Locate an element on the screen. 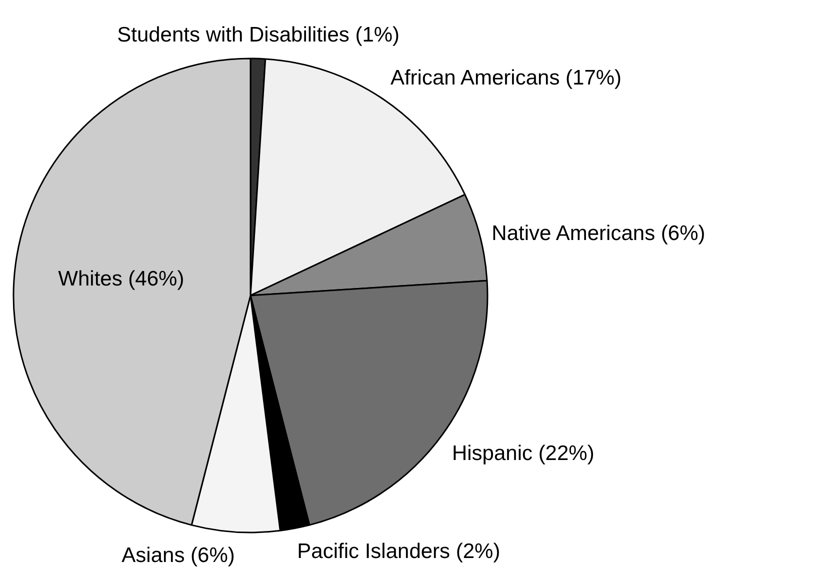 The image size is (815, 576). slice-label: Whites (46%) is located at coordinates (121, 279).